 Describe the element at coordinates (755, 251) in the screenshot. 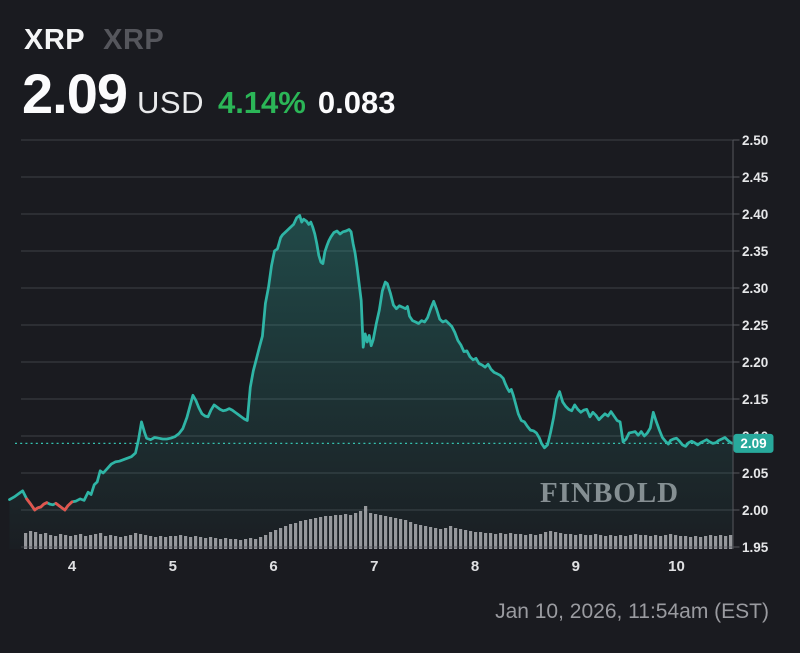

I see `svg-text: 2.35` at that location.